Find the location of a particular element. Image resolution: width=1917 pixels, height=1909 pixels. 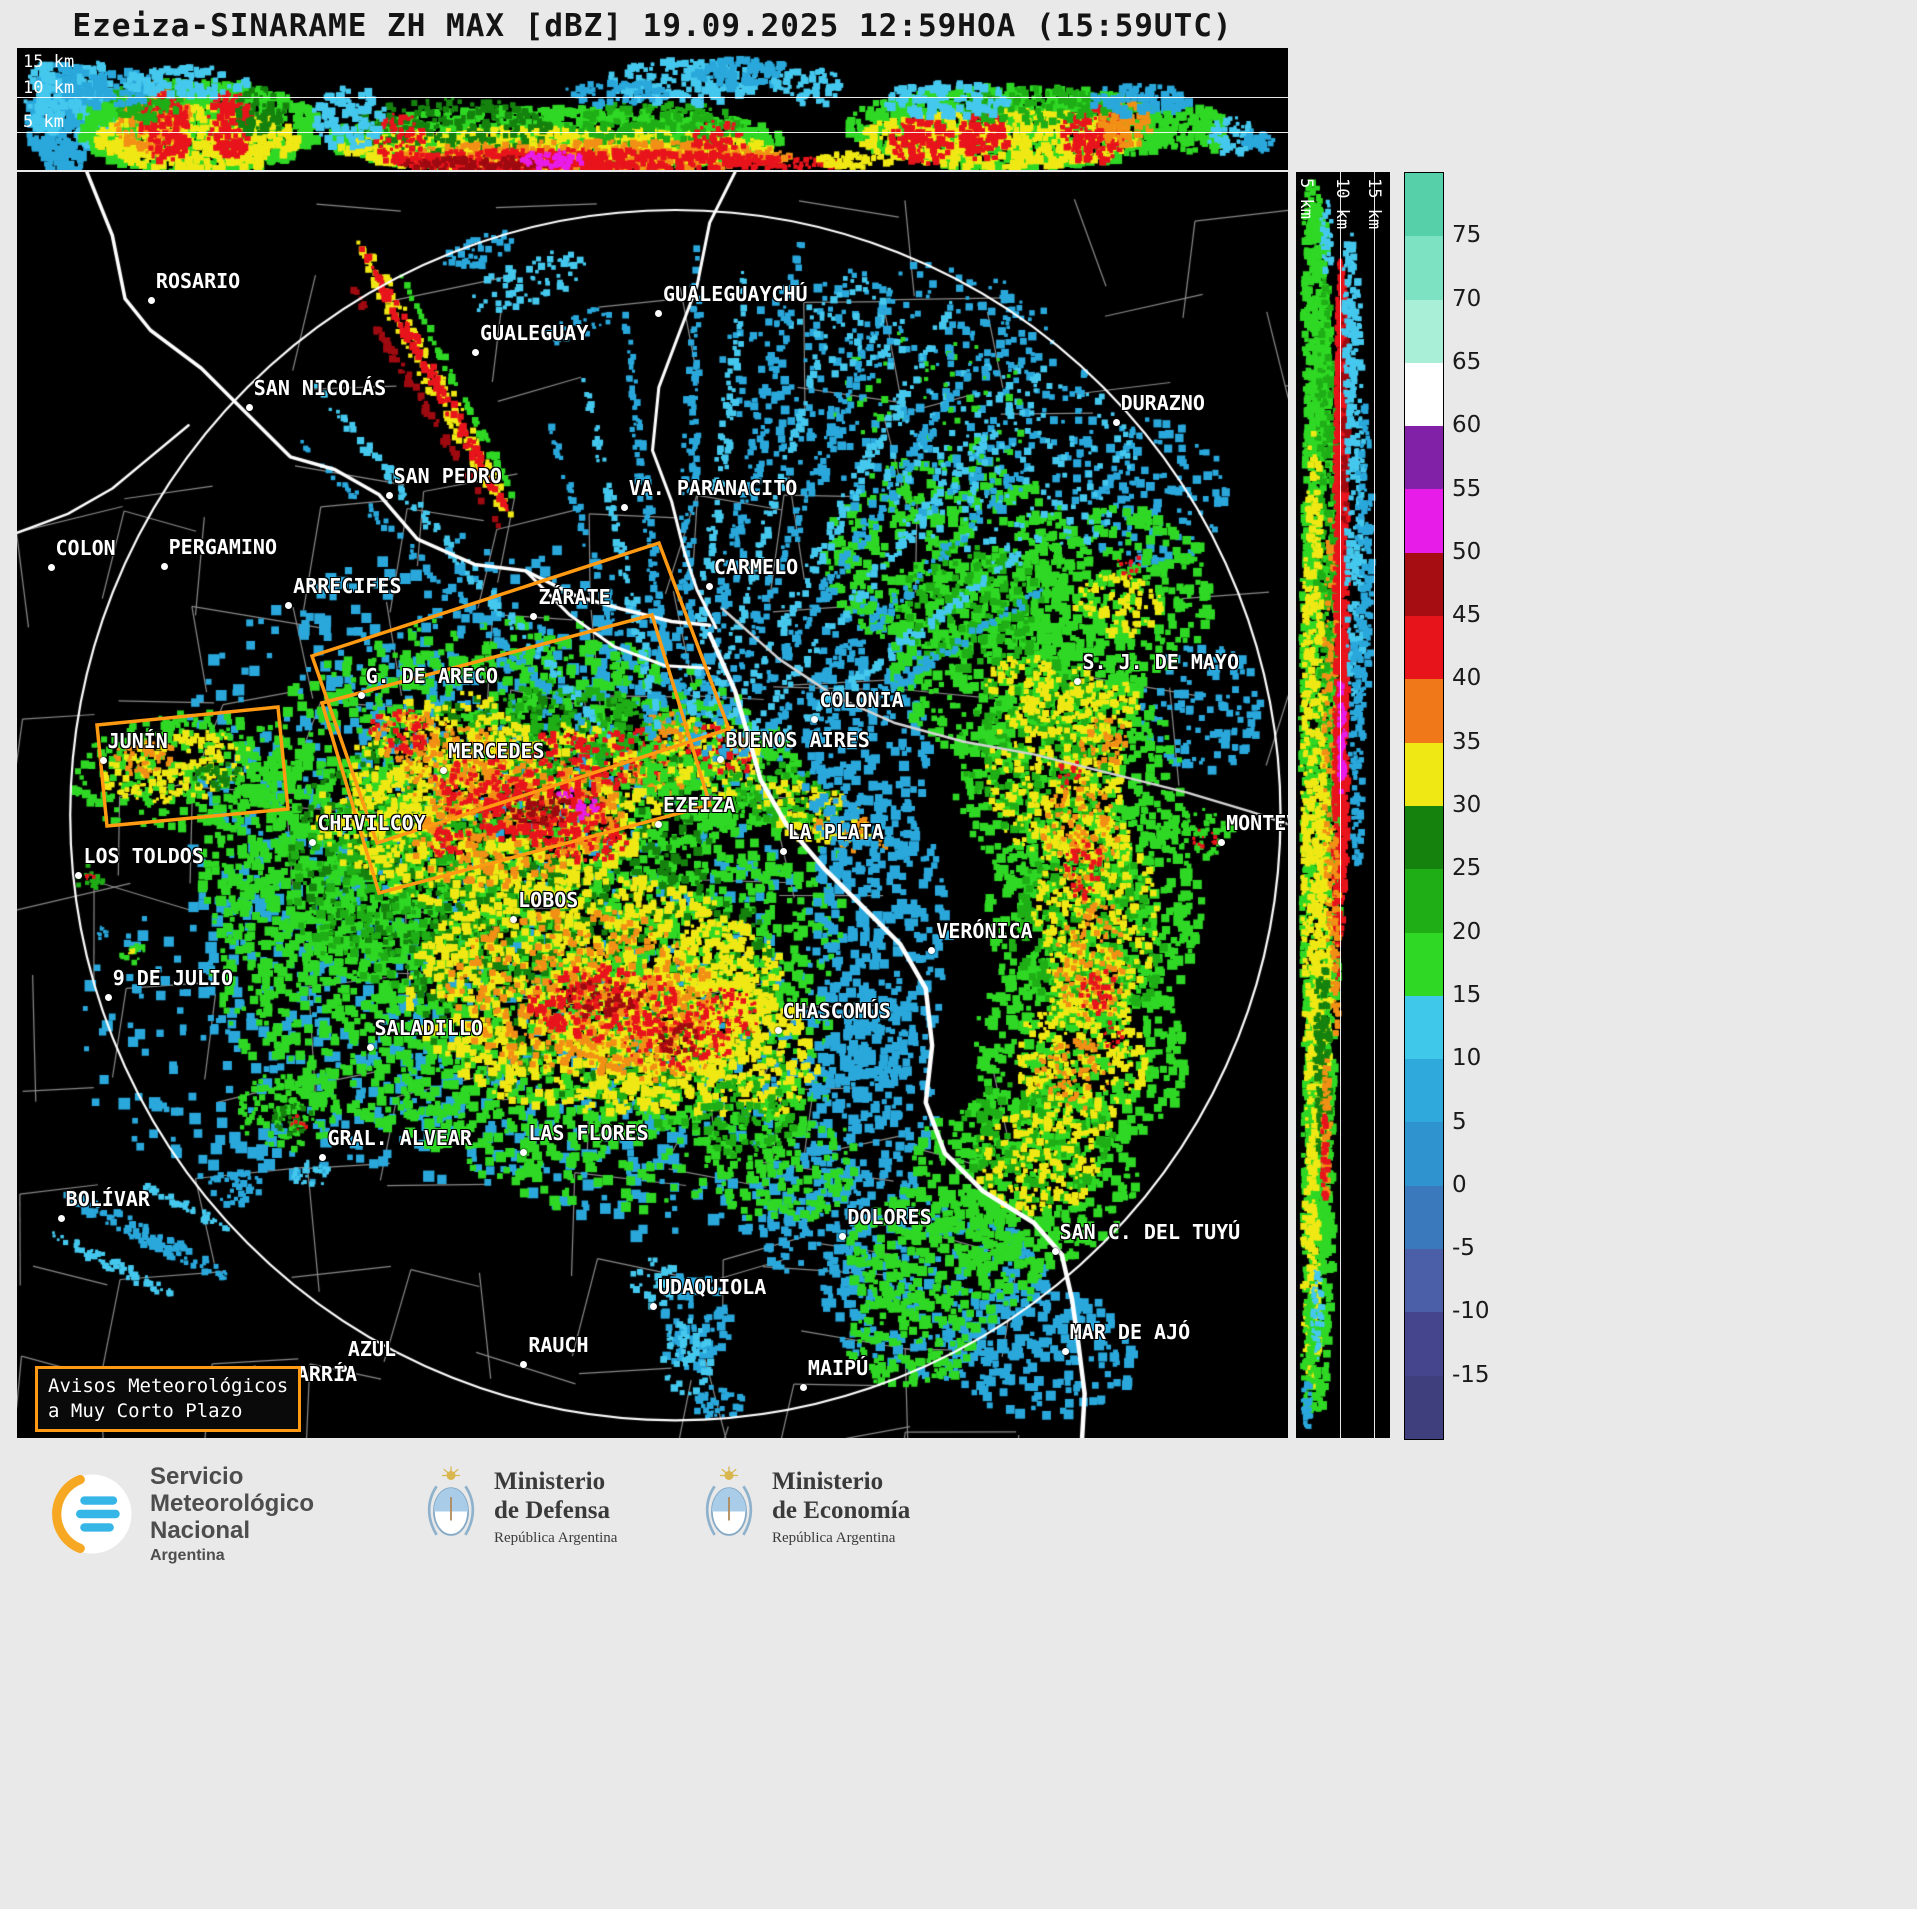

ministry-name-line: Ministerio is located at coordinates (828, 1481).